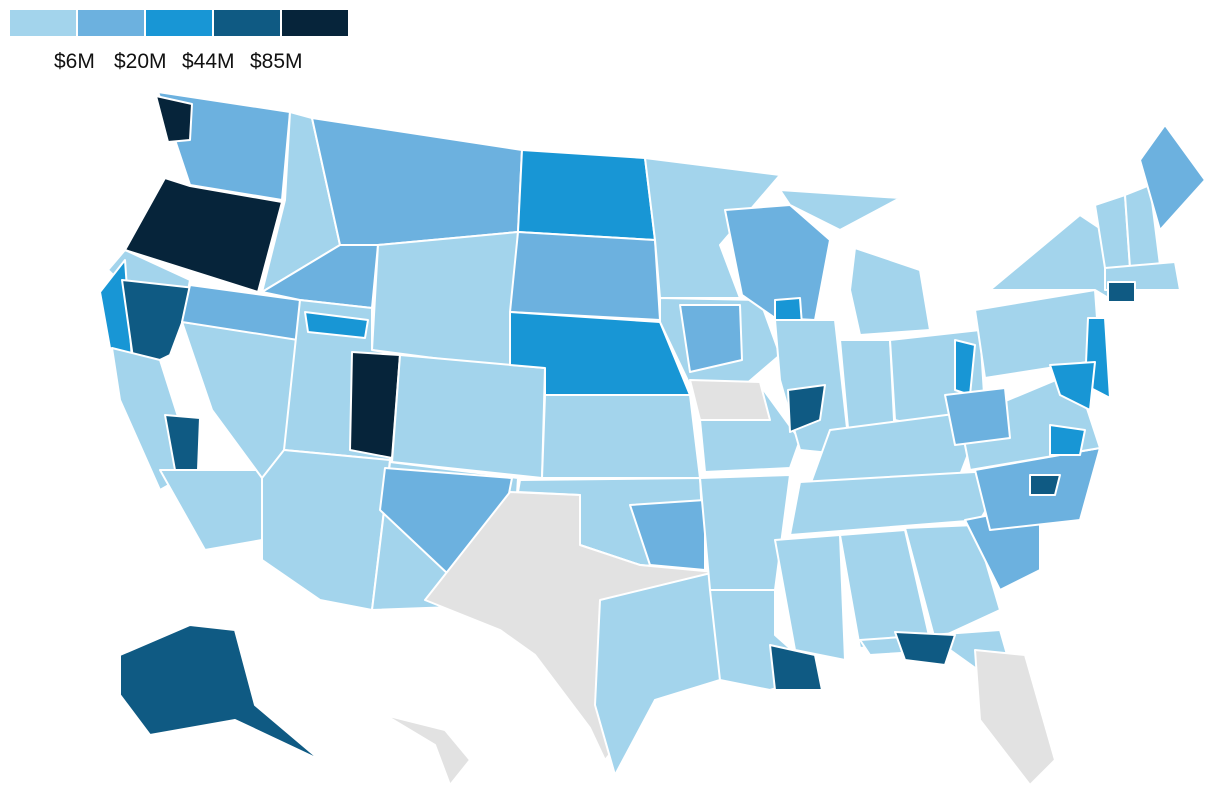 This screenshot has width=1220, height=800. I want to click on region-wyoming, so click(445, 300).